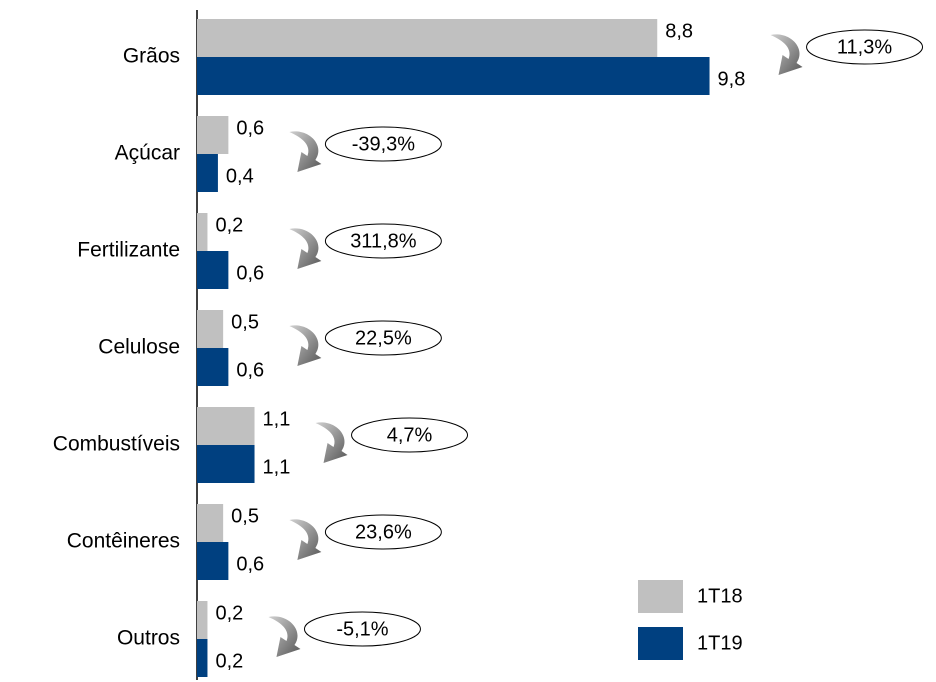 The height and width of the screenshot is (682, 936). Describe the element at coordinates (123, 541) in the screenshot. I see `category-label: Contêineres` at that location.